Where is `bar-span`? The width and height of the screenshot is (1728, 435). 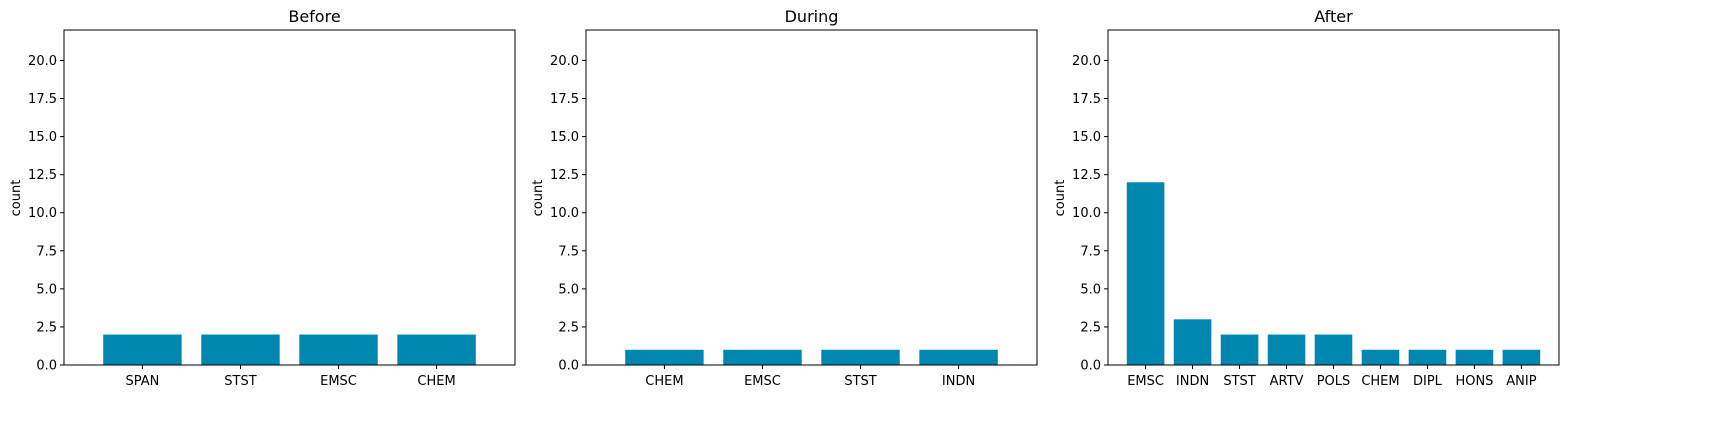 bar-span is located at coordinates (142, 349).